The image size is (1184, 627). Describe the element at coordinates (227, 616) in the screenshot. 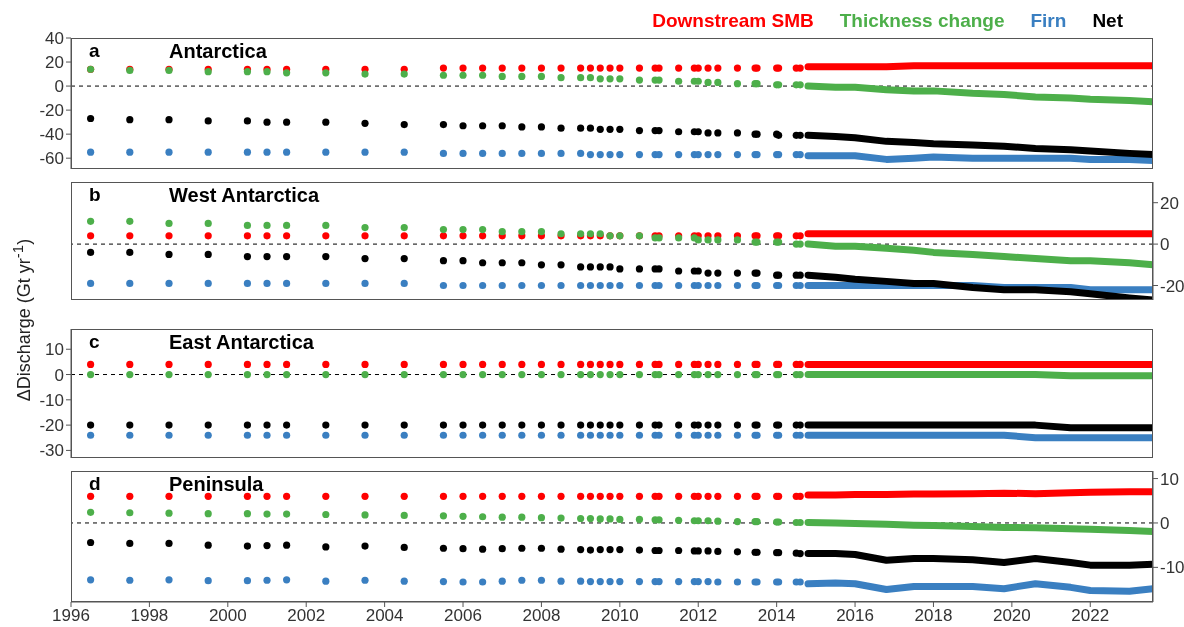

I see `x-tick-label: 2000` at that location.